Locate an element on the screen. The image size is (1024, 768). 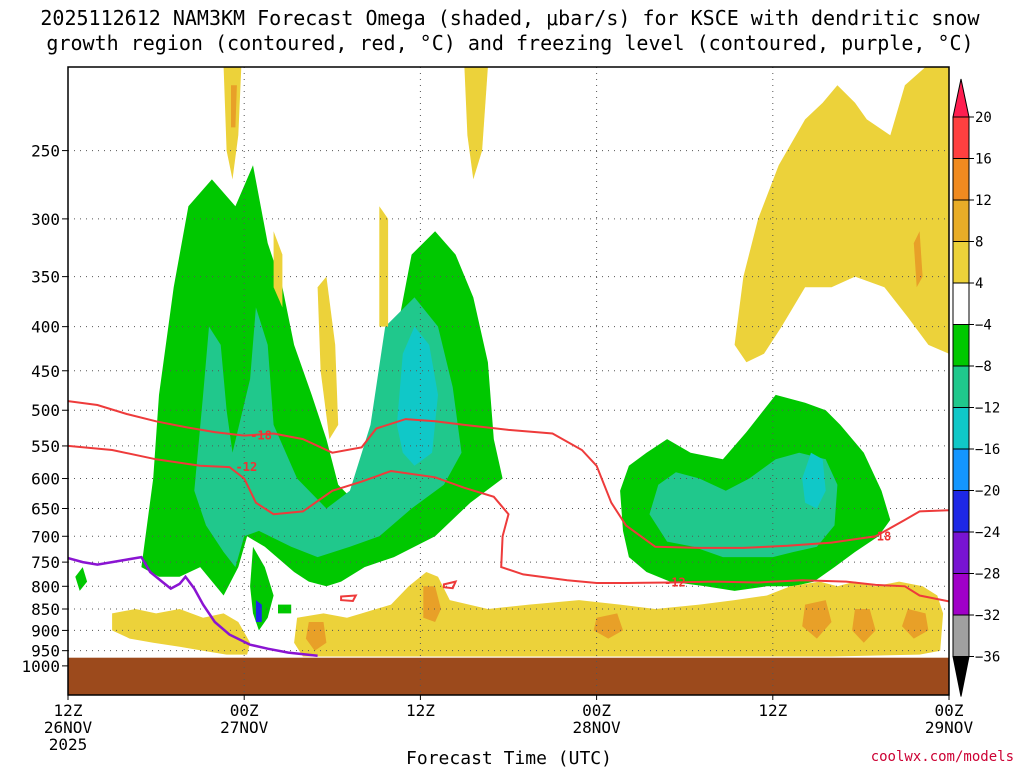
y-tick-label-750: 750 is located at coordinates (45, 562).